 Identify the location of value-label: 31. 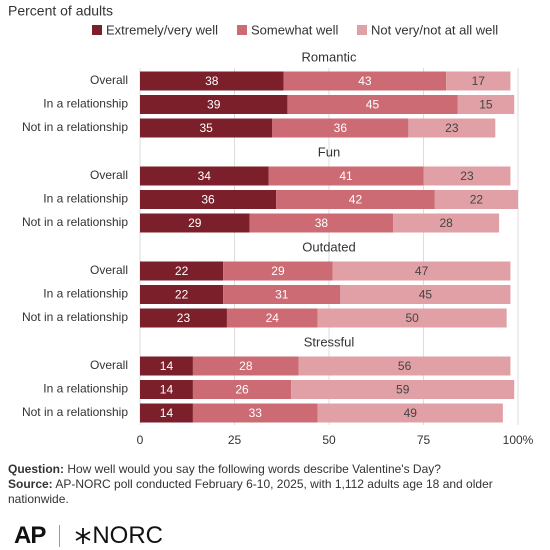
(282, 295).